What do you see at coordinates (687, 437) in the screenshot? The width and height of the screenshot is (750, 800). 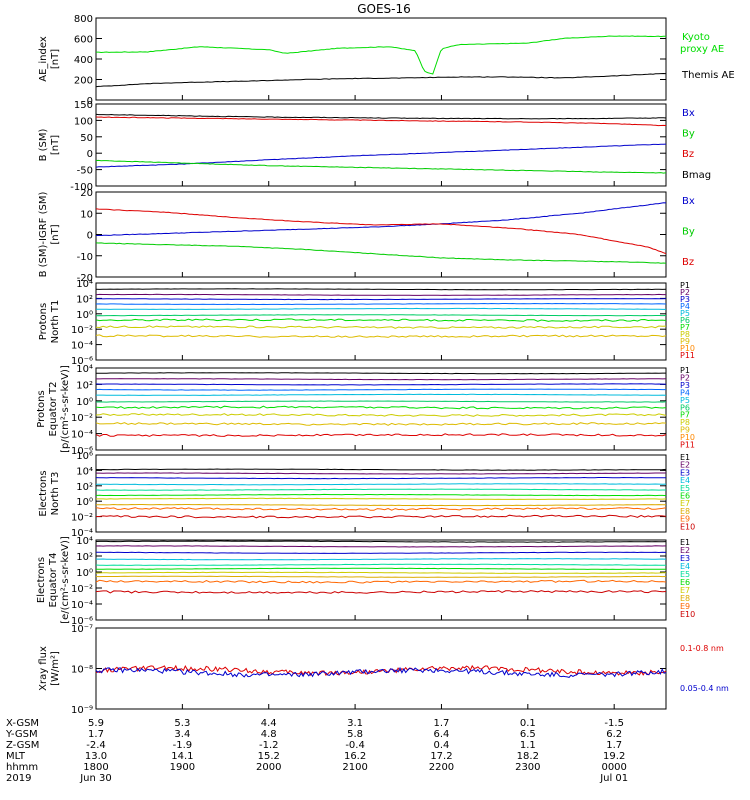 I see `legend-label: P10` at bounding box center [687, 437].